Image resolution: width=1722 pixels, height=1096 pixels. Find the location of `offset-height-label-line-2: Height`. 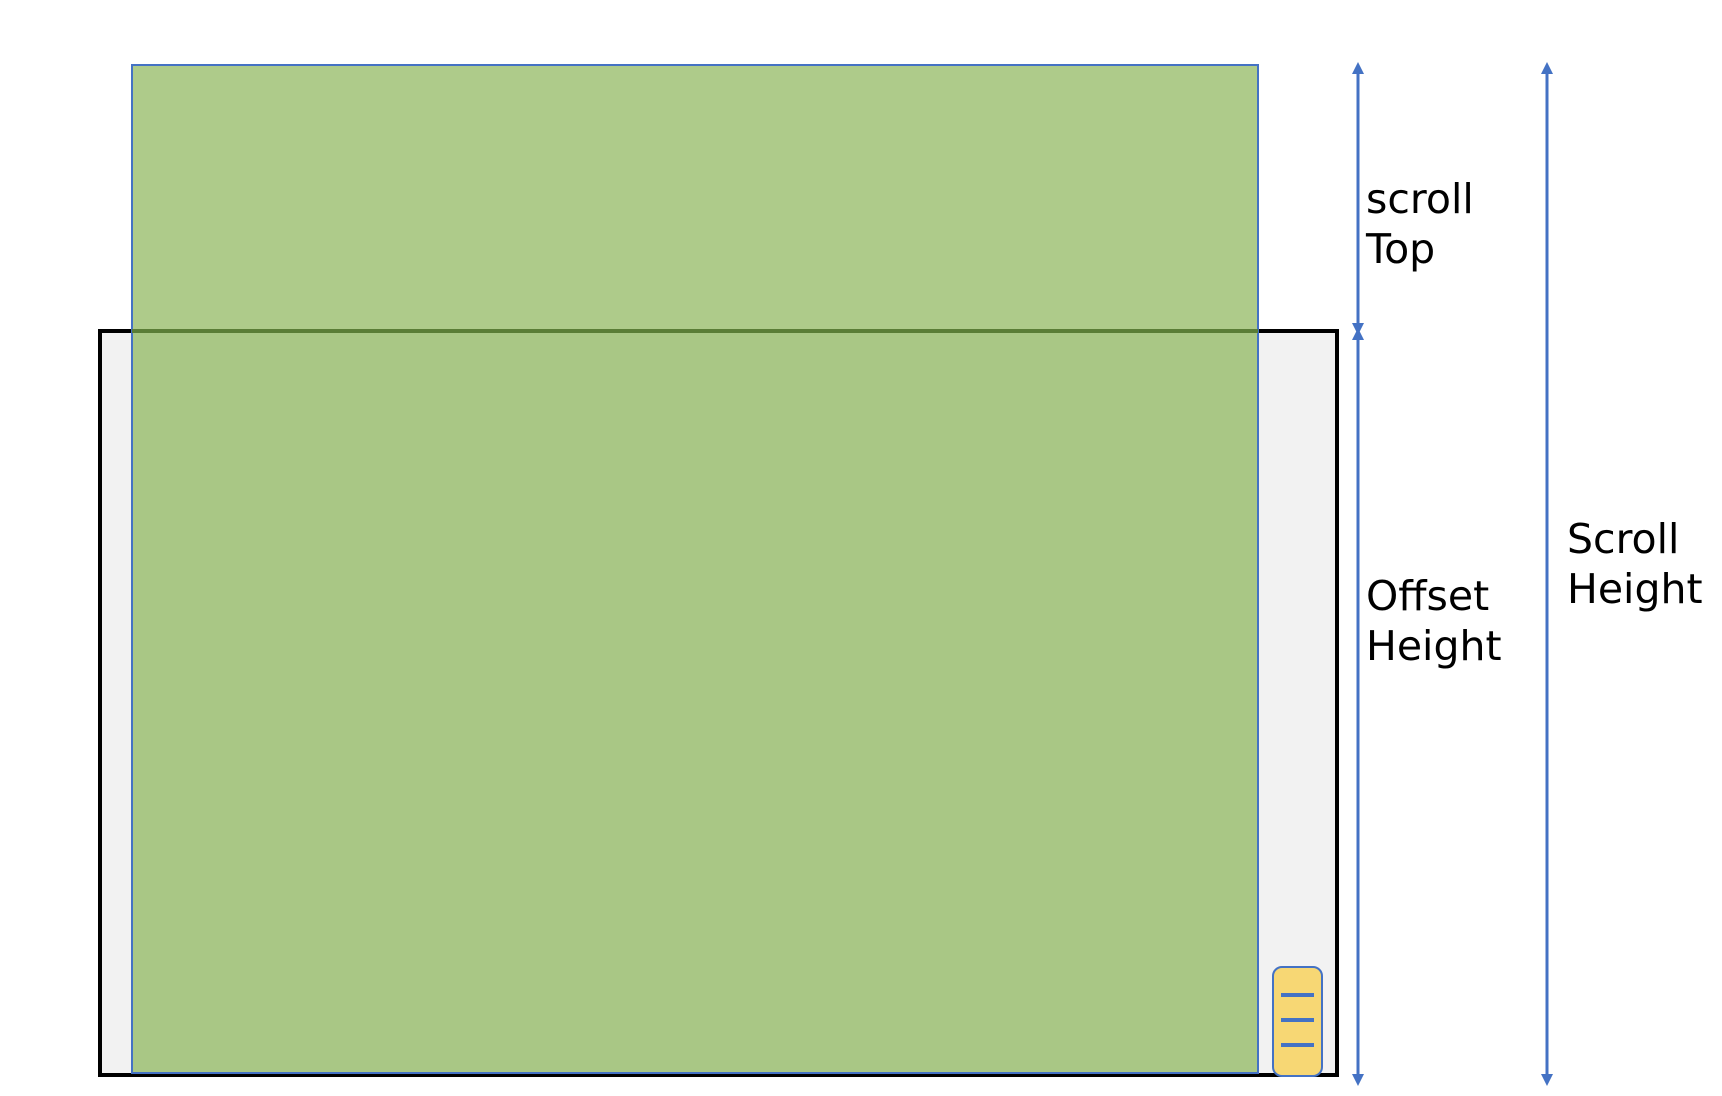

offset-height-label-line-2: Height is located at coordinates (1434, 646).